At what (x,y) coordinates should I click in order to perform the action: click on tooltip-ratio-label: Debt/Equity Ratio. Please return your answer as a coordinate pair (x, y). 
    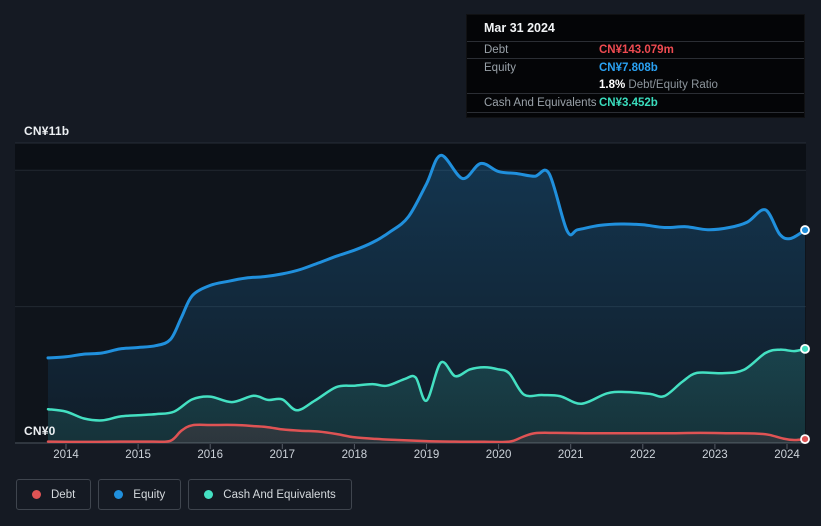
    Looking at the image, I should click on (673, 84).